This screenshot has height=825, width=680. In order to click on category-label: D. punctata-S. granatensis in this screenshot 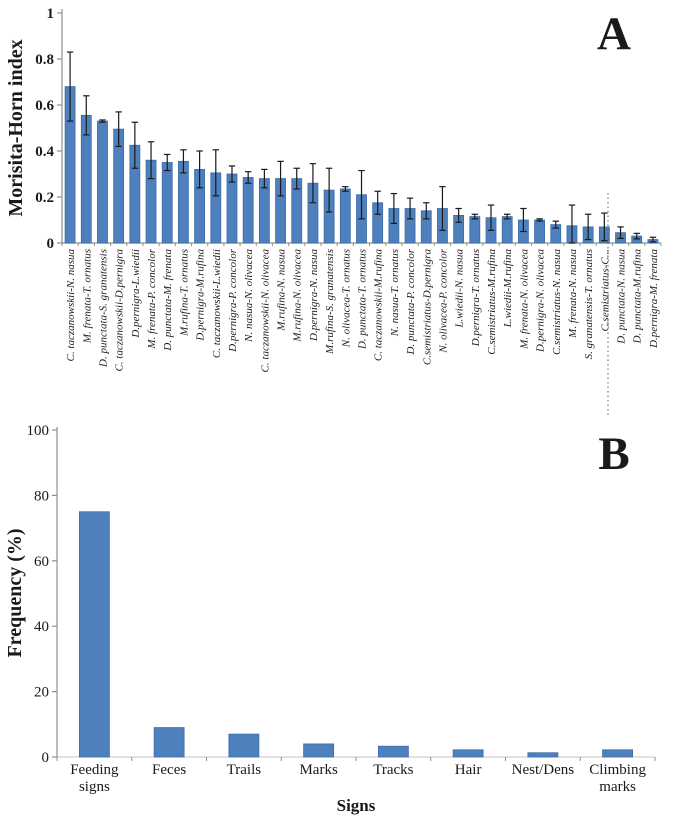, I will do `click(103, 308)`.